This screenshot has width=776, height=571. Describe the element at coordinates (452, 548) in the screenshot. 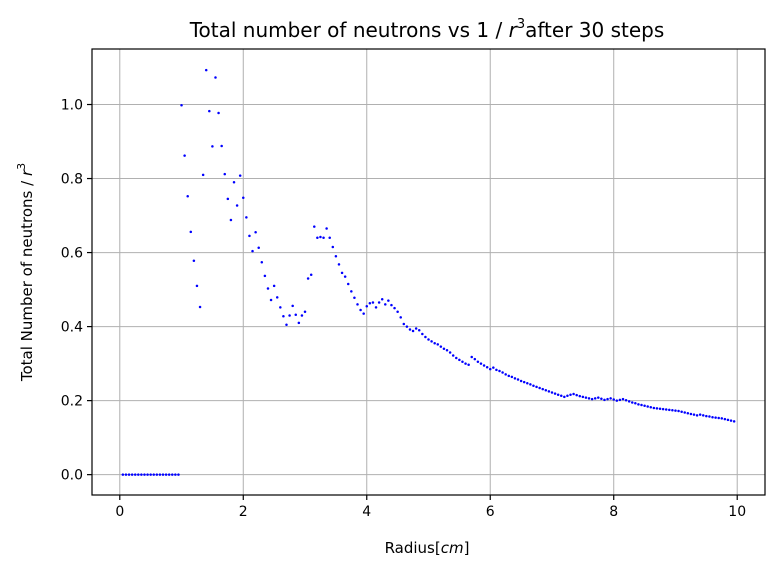

I see `x-axis-label-unit: cm` at that location.